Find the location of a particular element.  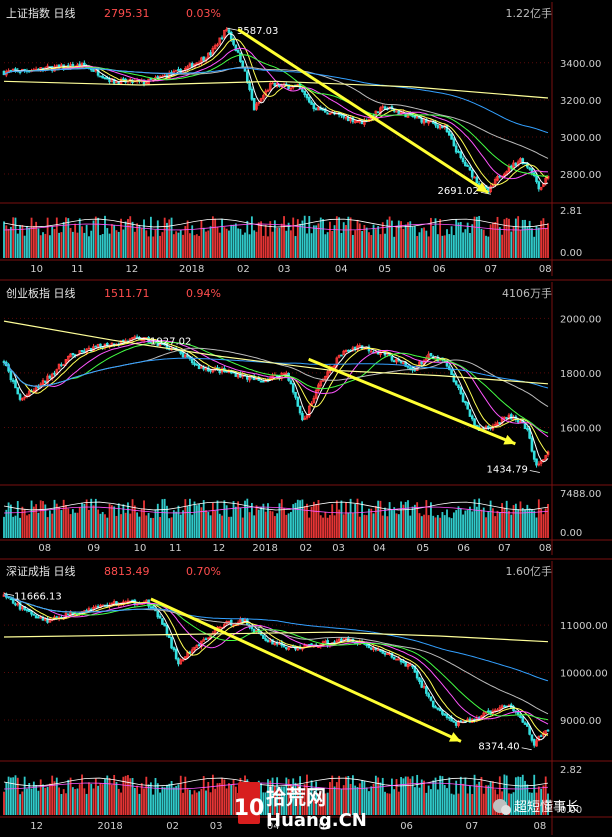

logo-text: 10 is located at coordinates (249, 808).